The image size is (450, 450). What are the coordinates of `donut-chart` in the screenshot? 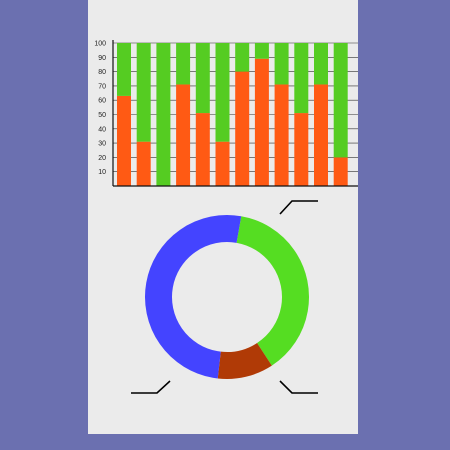 It's located at (227, 297).